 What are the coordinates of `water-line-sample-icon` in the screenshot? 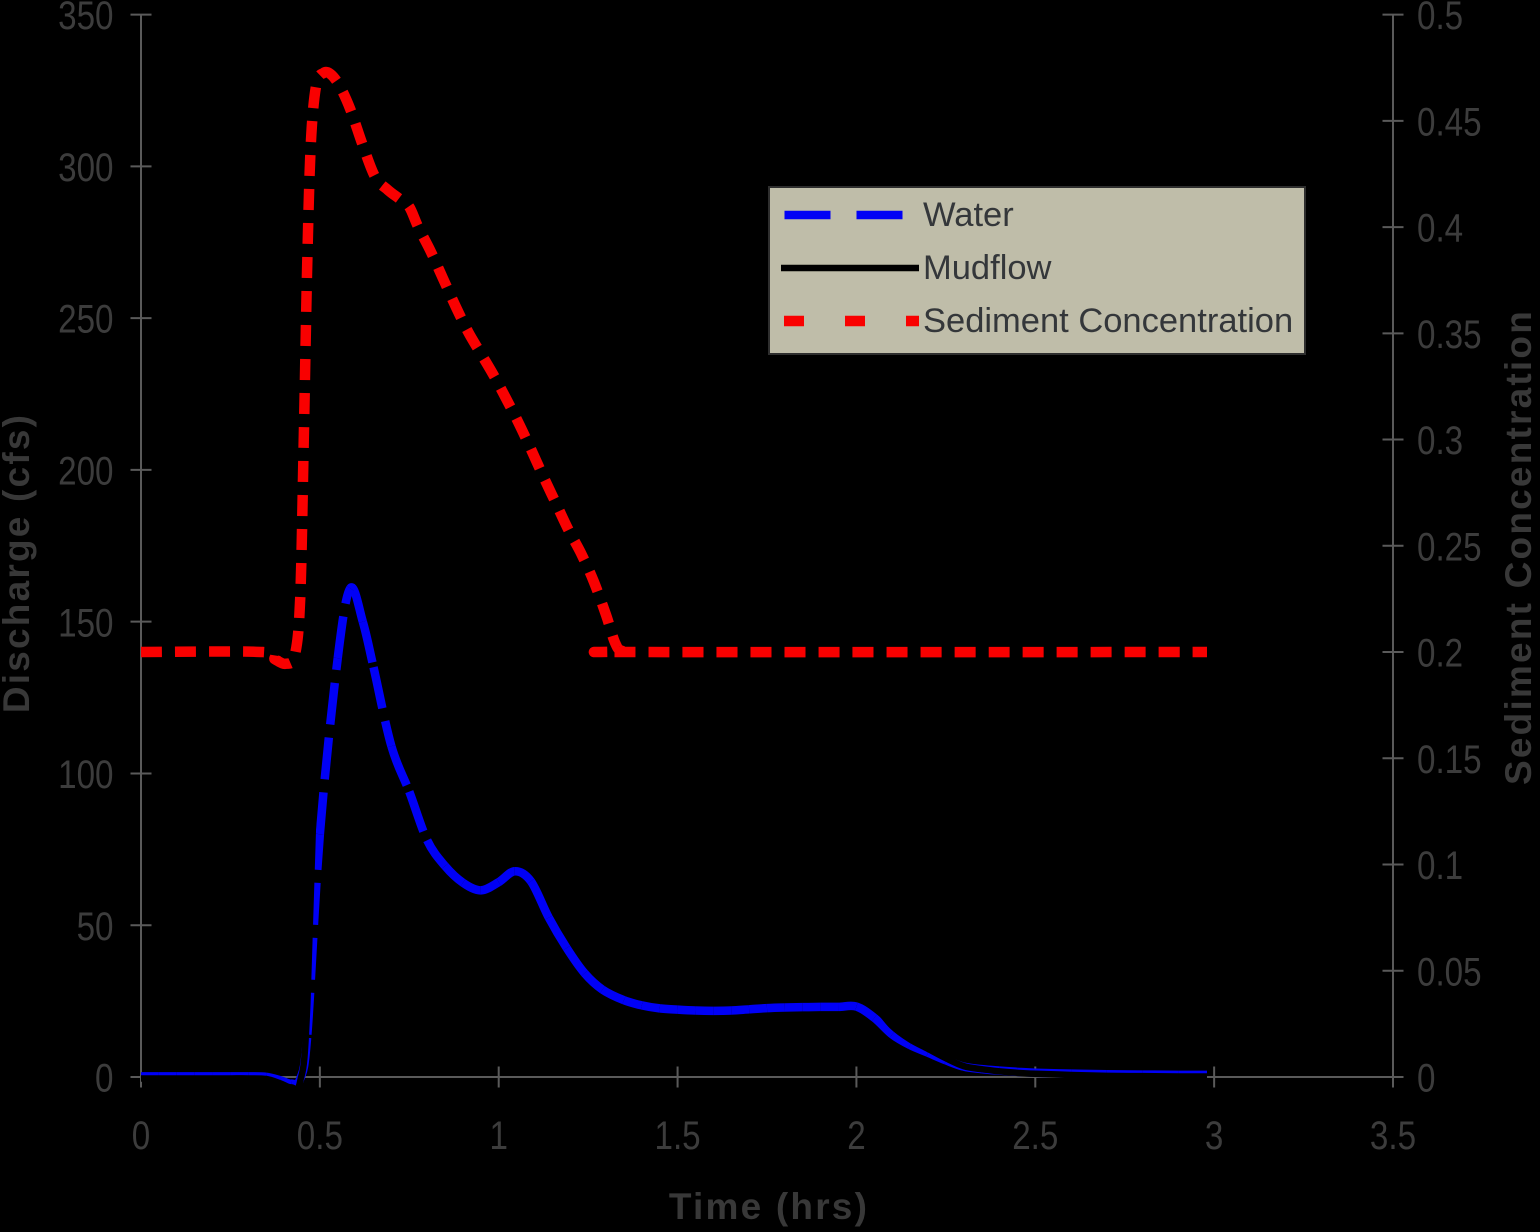 It's located at (851, 215).